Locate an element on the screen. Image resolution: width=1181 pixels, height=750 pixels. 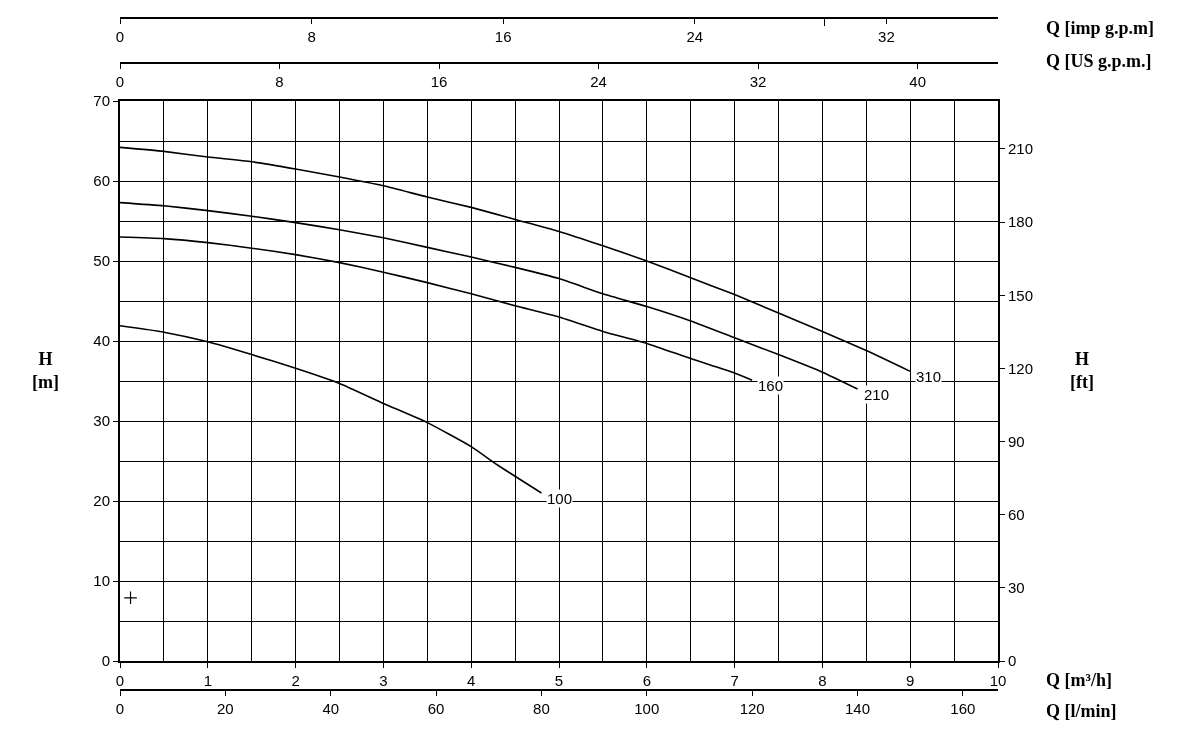
y-tick-label: 0 is located at coordinates (105, 661).